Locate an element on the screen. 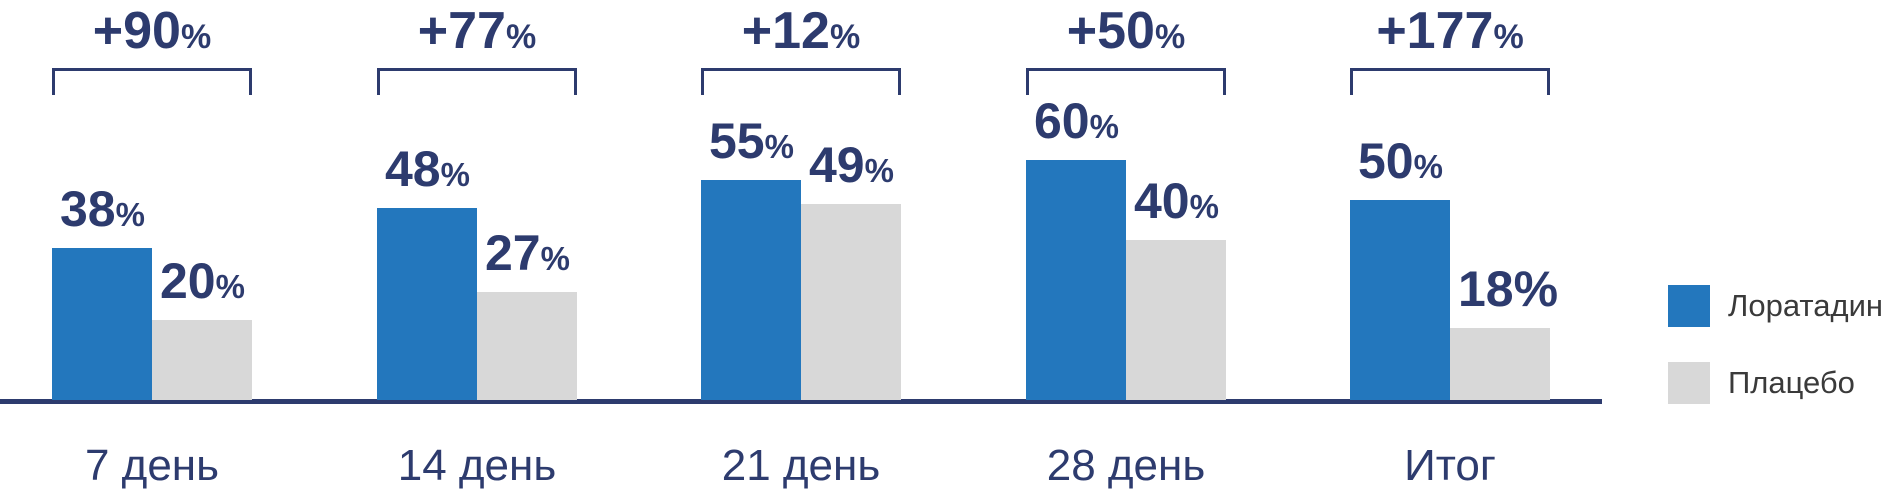 This screenshot has height=496, width=1894. loratadine-value-label: 48% is located at coordinates (427, 172).